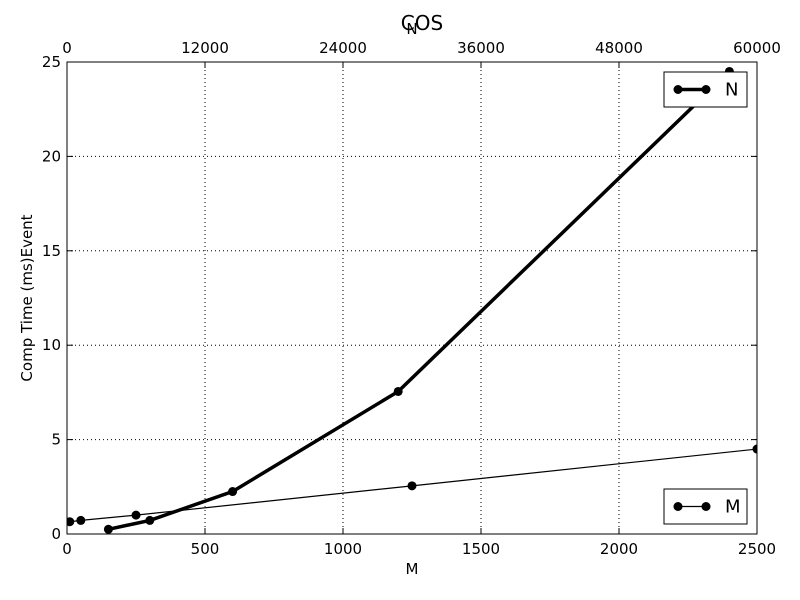 Image resolution: width=800 pixels, height=600 pixels. What do you see at coordinates (733, 507) in the screenshot?
I see `legend-label: M` at bounding box center [733, 507].